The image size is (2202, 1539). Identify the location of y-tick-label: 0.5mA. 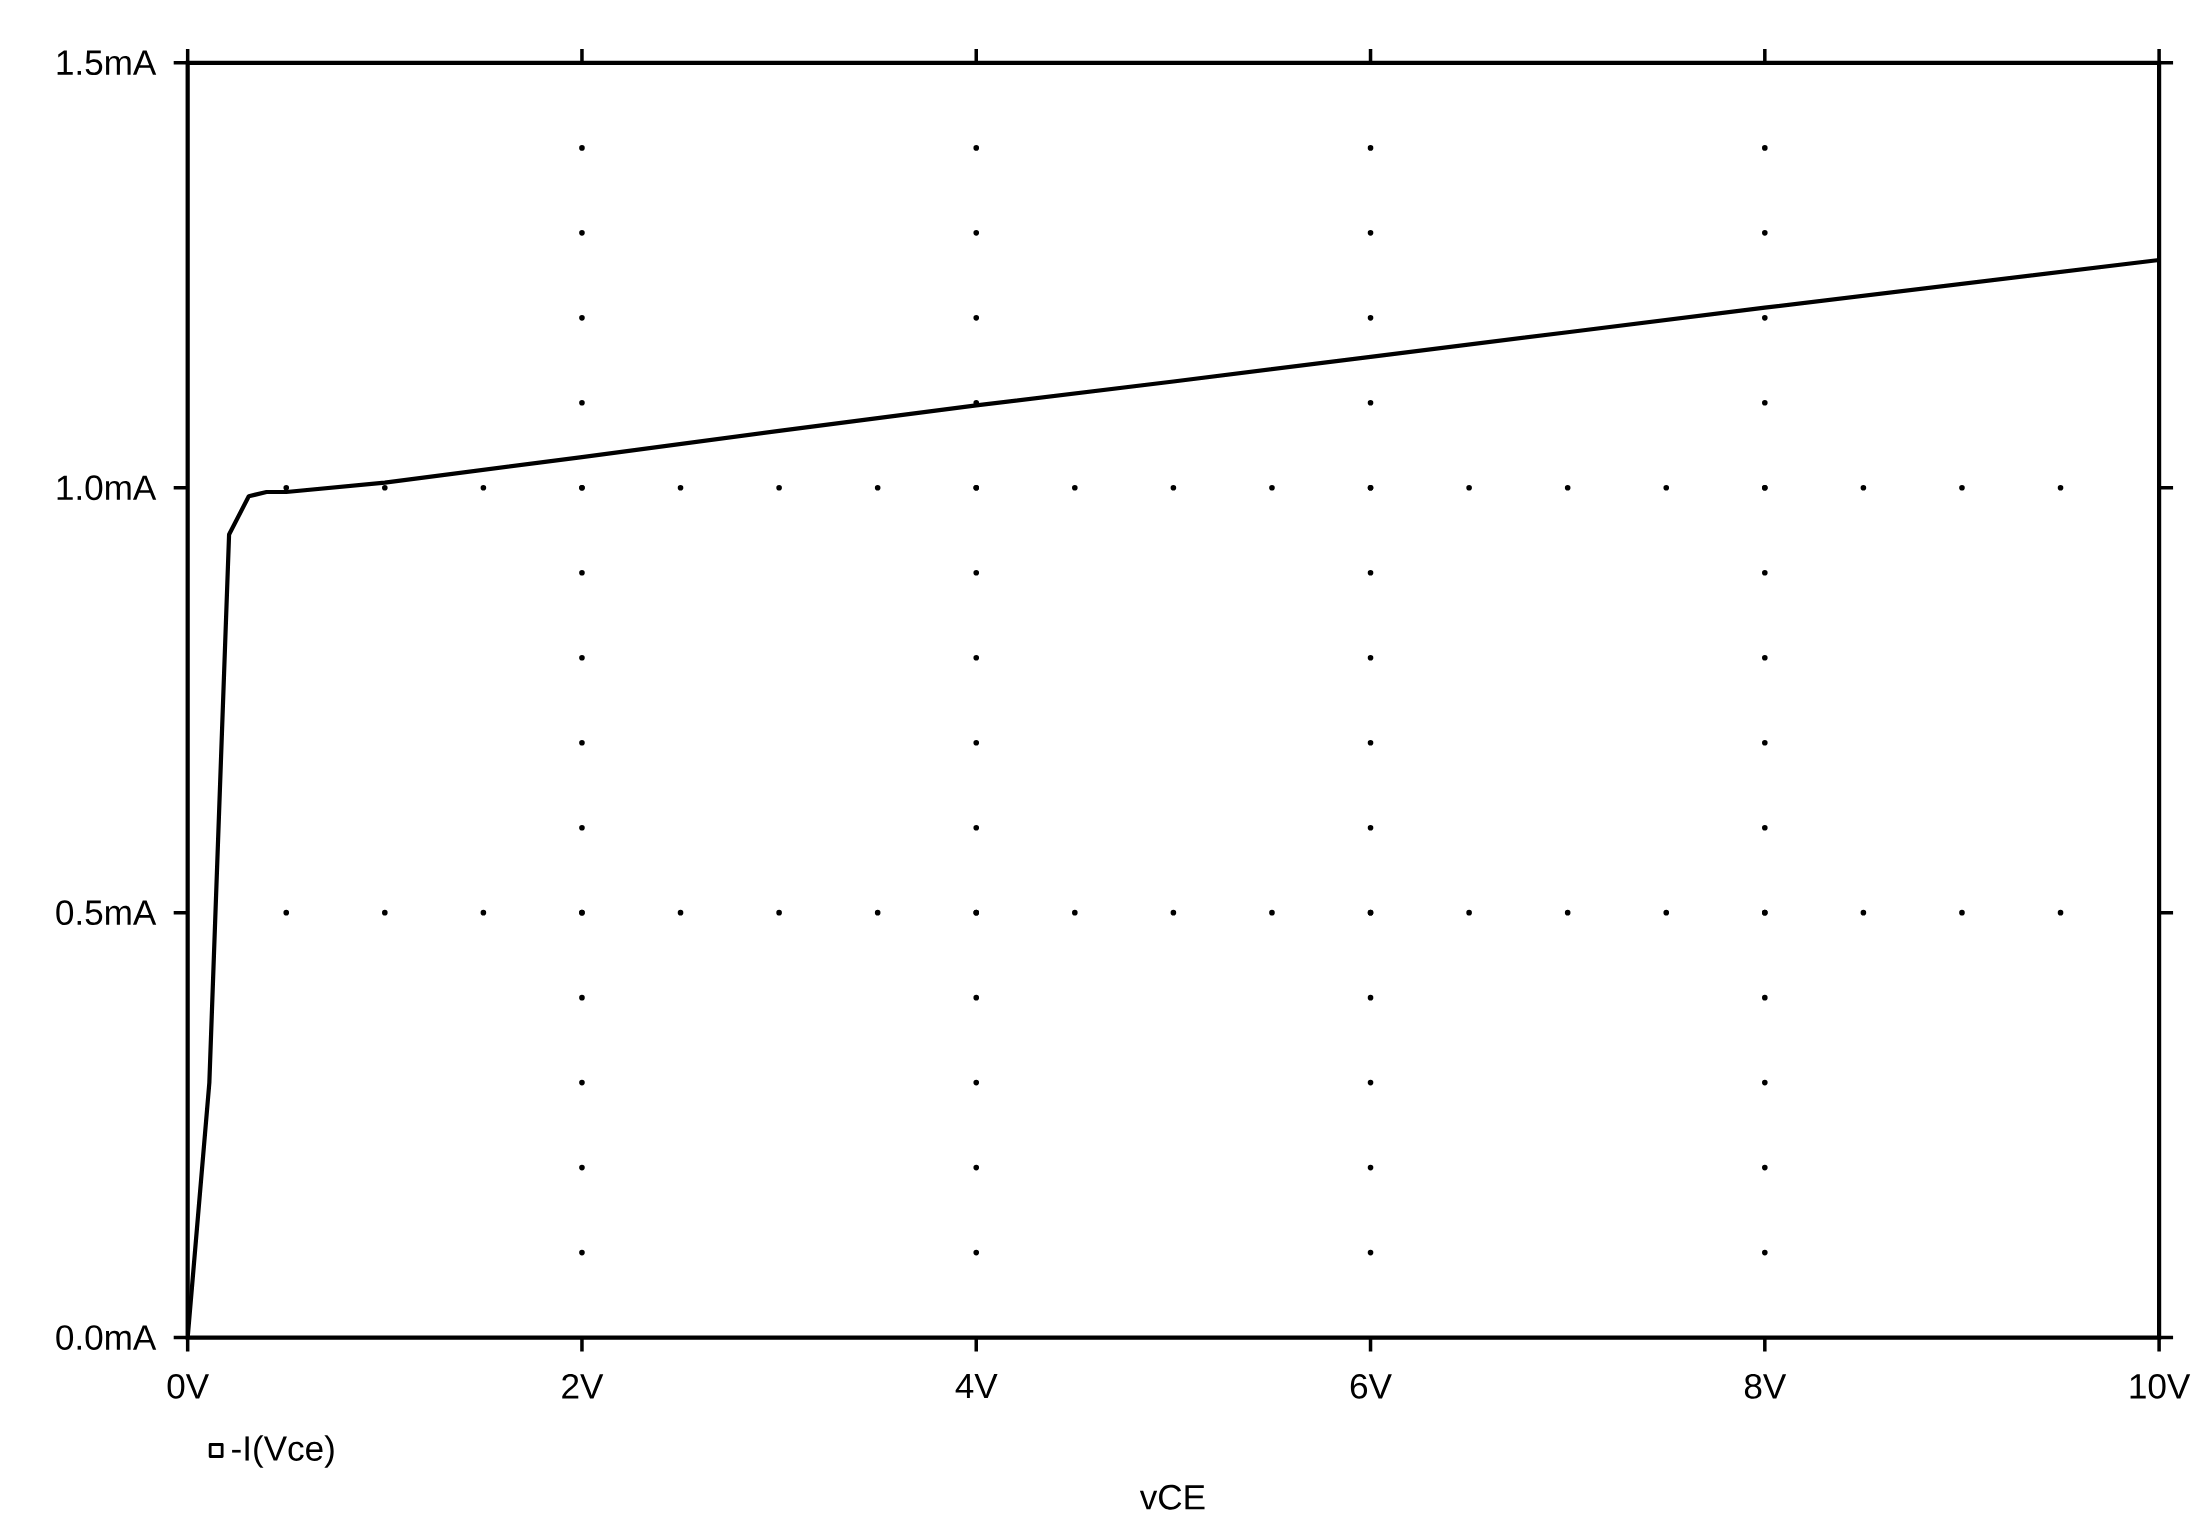
(106, 912).